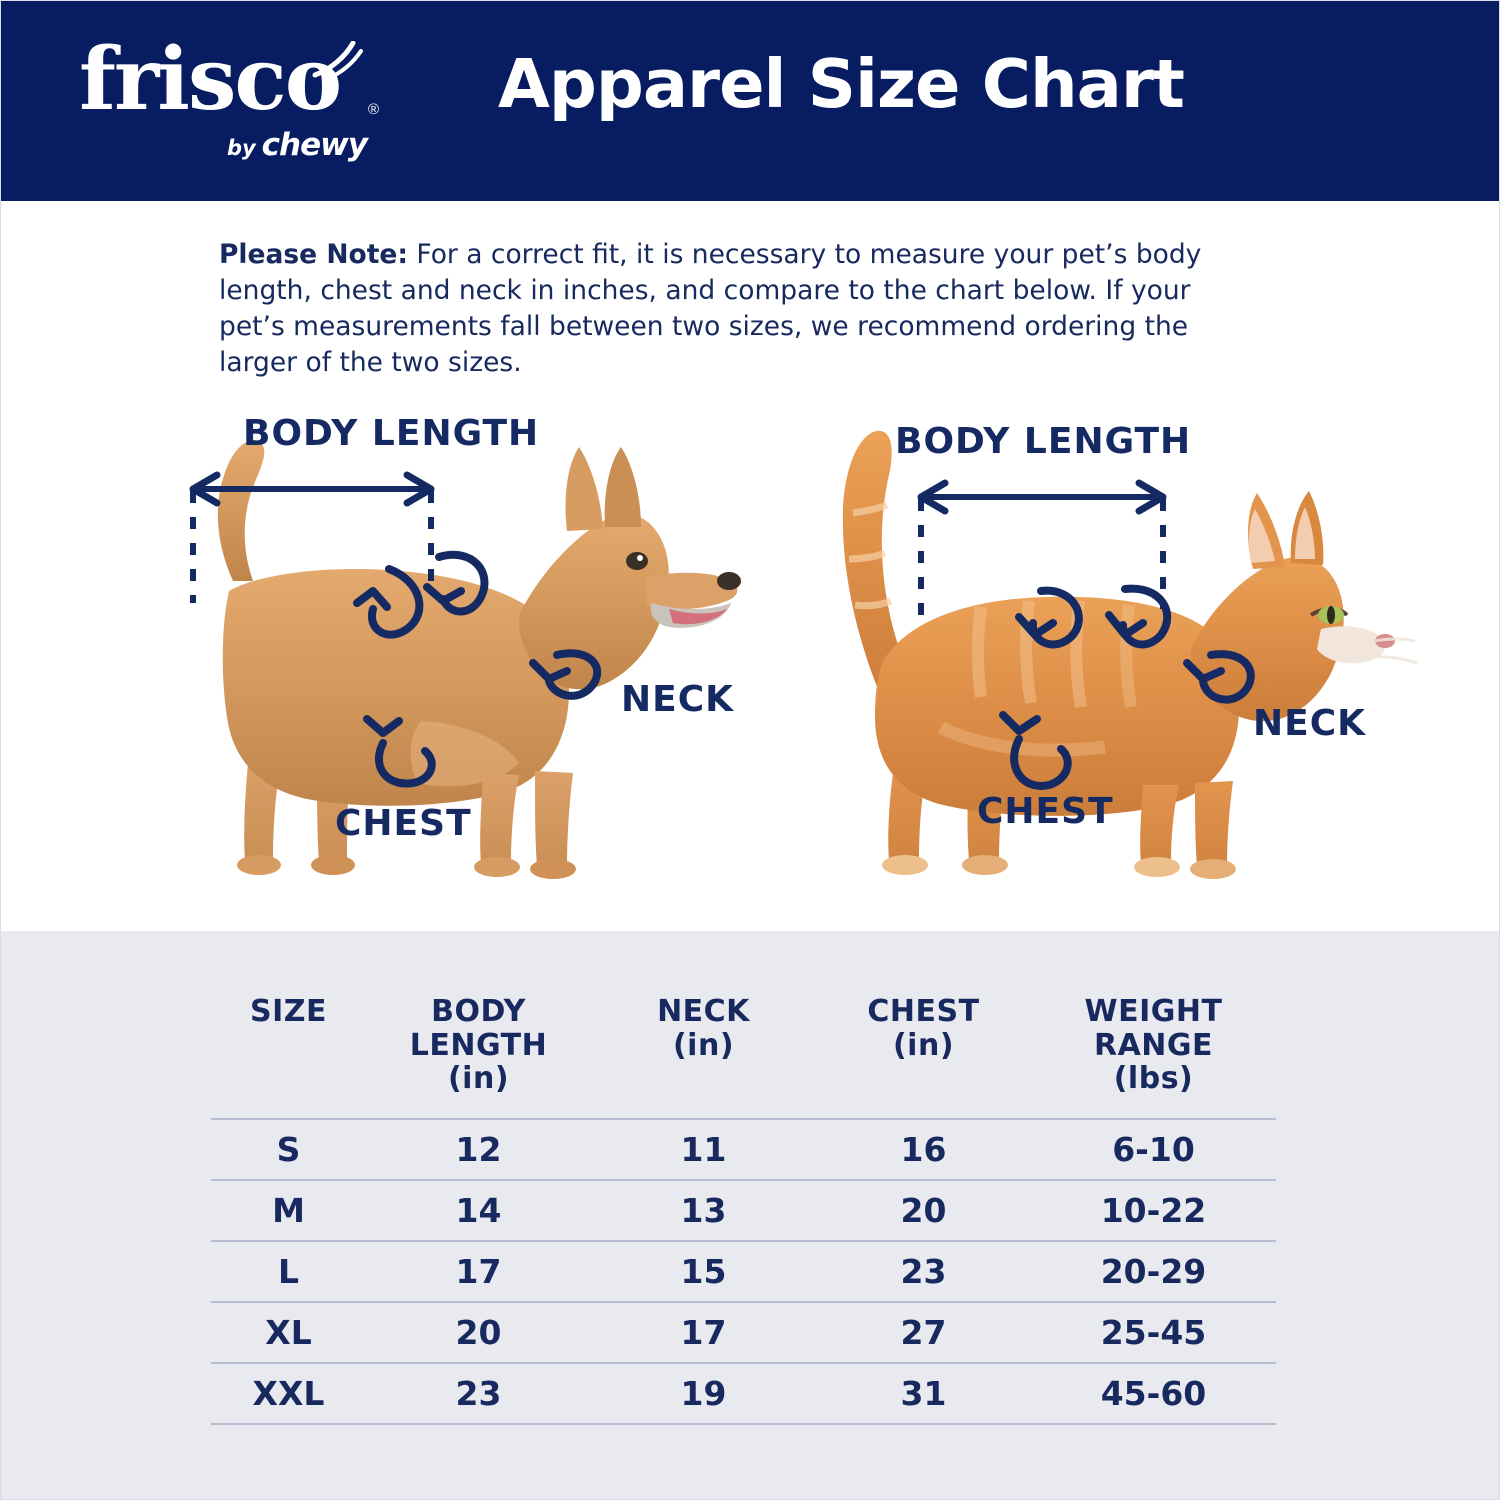  What do you see at coordinates (1153, 1079) in the screenshot?
I see `column-header-weight-unit: (lbs)` at bounding box center [1153, 1079].